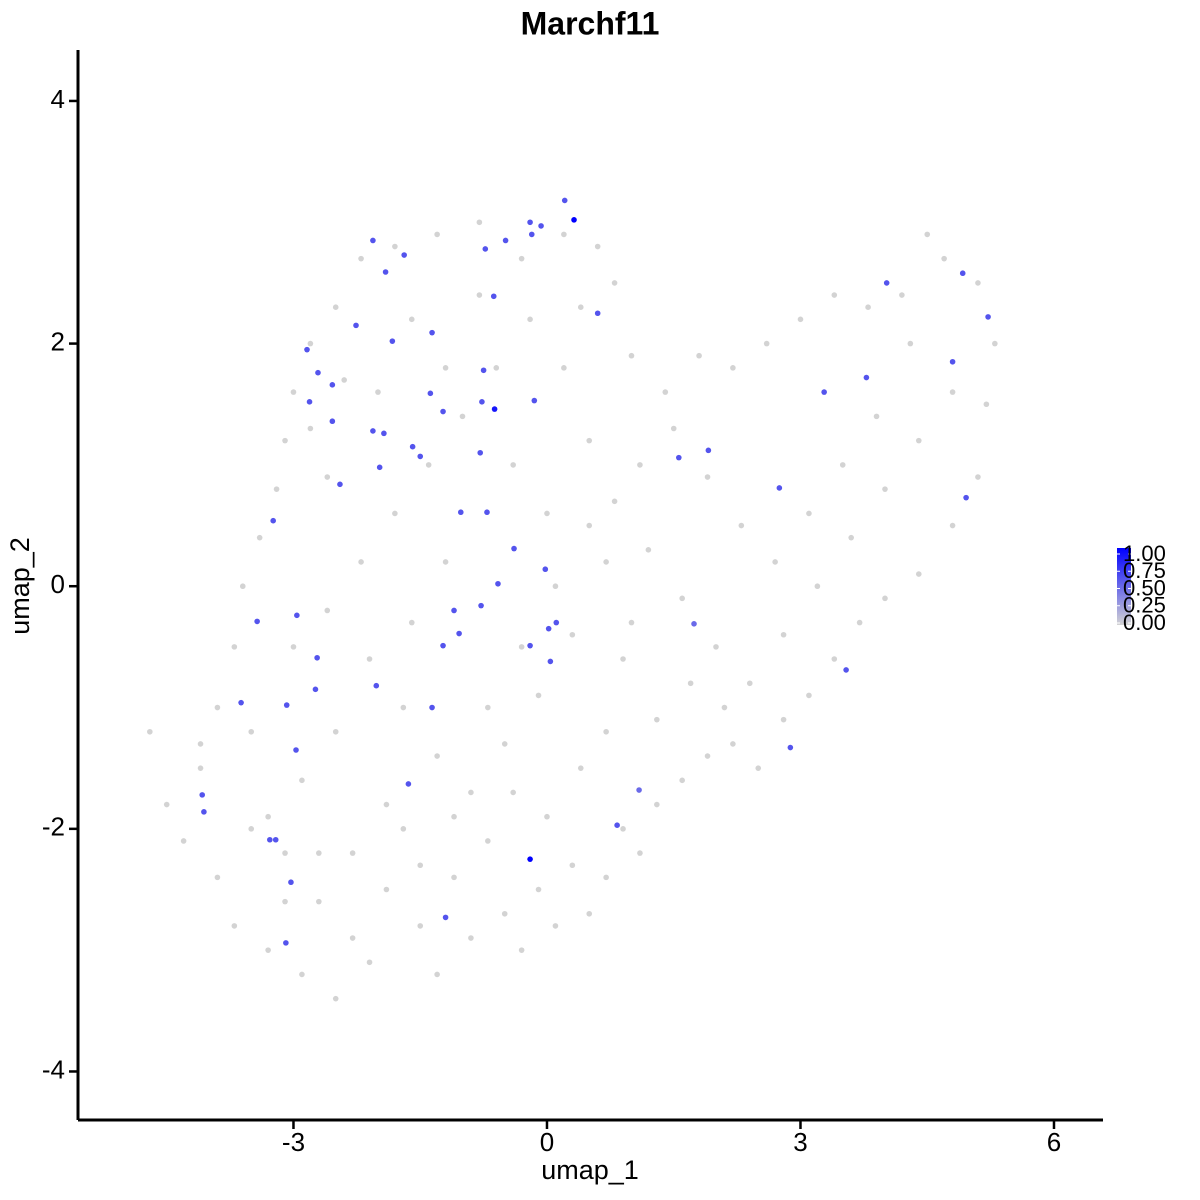 The height and width of the screenshot is (1200, 1200). Describe the element at coordinates (590, 1170) in the screenshot. I see `x-axis-title: umap_1` at that location.